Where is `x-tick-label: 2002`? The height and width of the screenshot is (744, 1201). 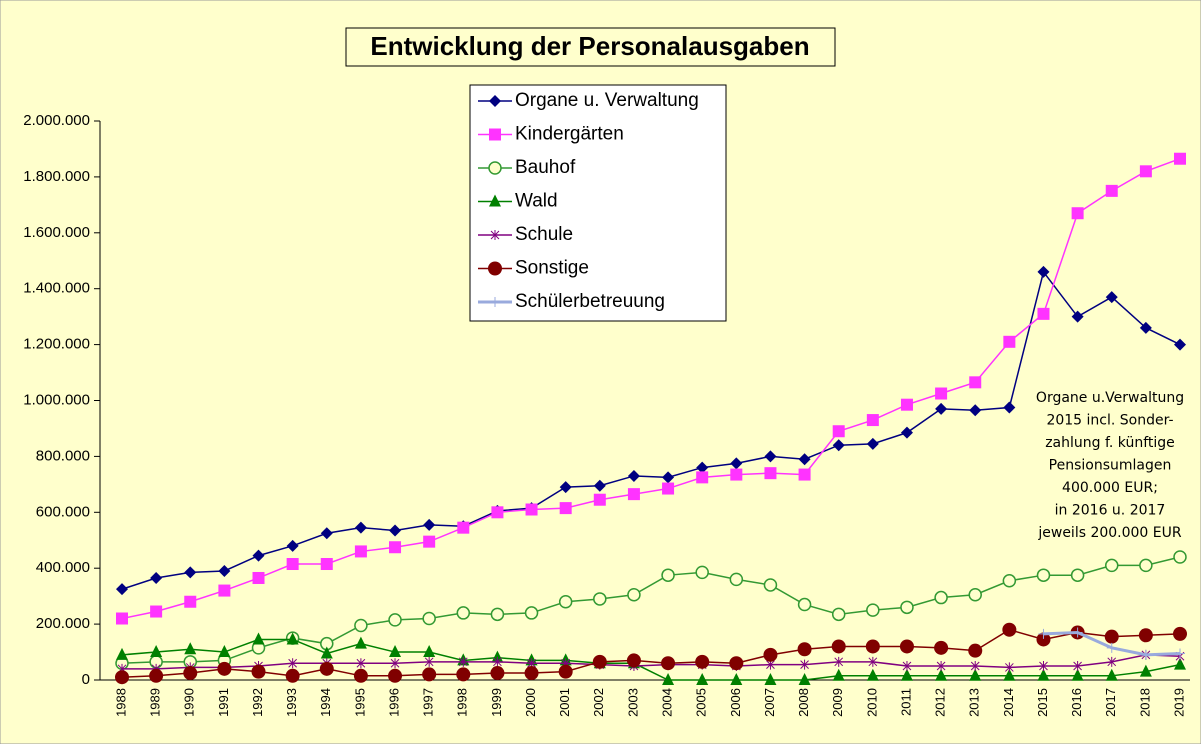 x-tick-label: 2002 is located at coordinates (598, 702).